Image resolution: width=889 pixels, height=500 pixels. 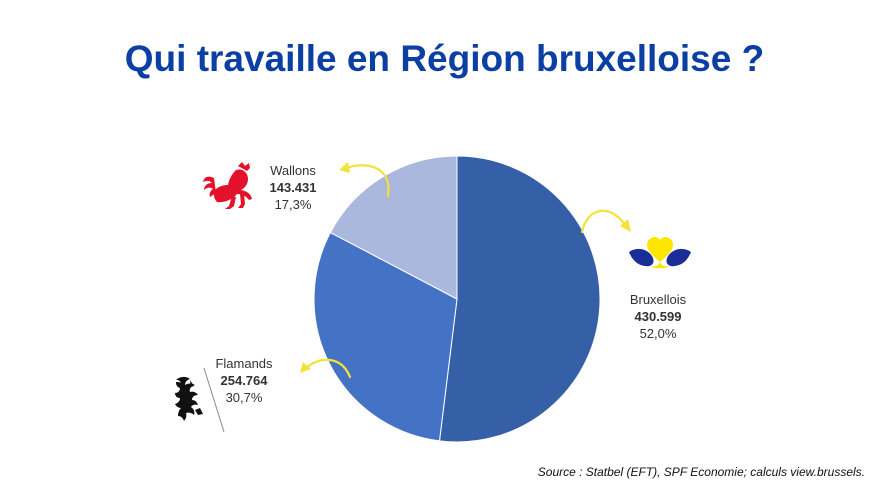 I want to click on arrow-bruxellois, so click(x=603, y=221).